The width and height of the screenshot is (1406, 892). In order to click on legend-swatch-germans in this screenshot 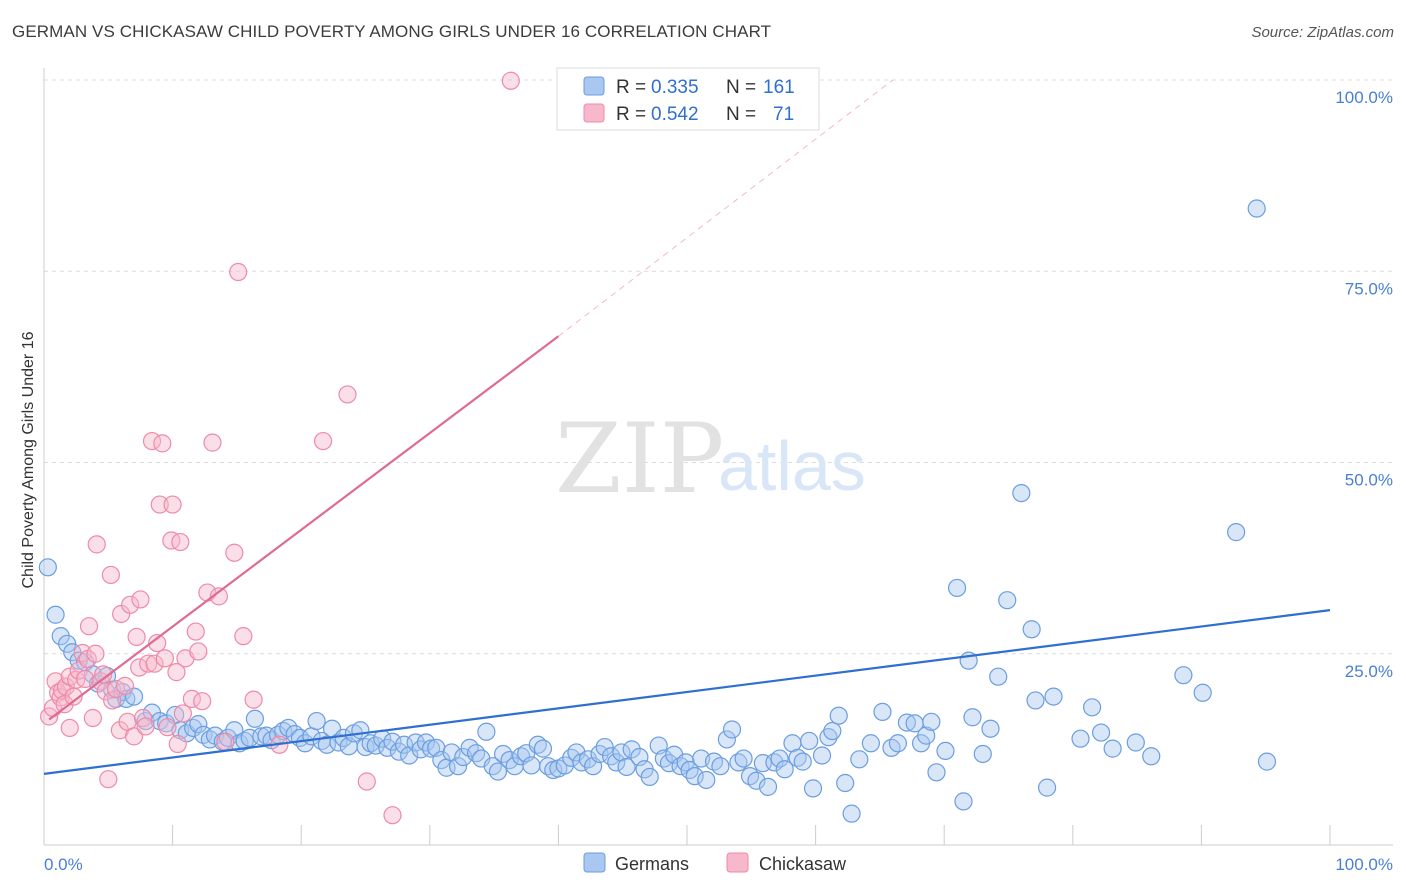, I will do `click(594, 86)`.